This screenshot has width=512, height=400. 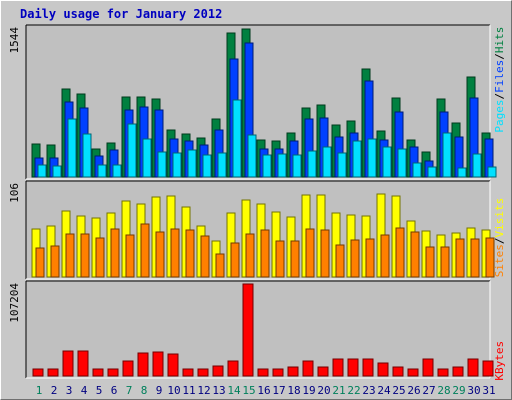 I want to click on x-tick-day-4: 4, so click(x=84, y=390).